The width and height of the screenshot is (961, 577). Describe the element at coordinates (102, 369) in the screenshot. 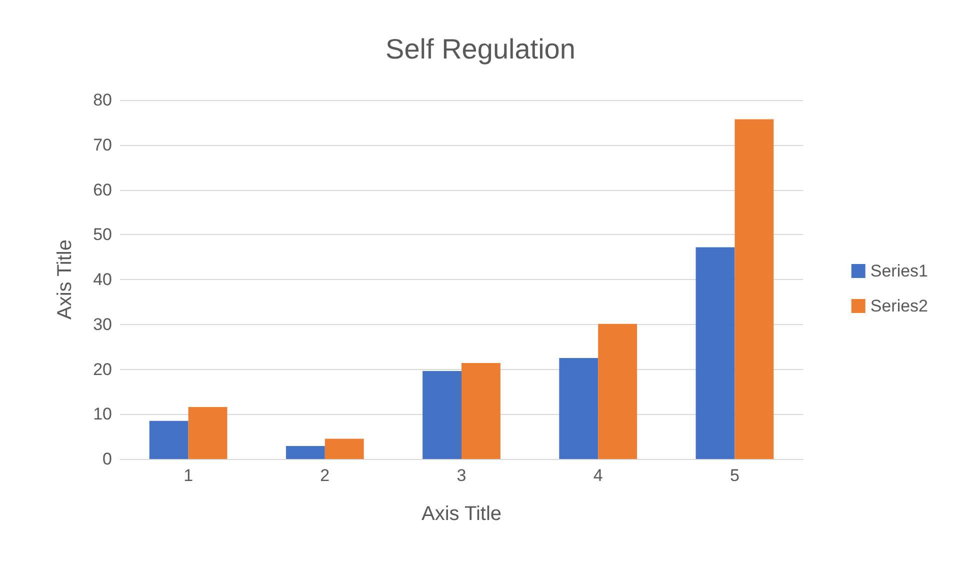

I see `y-tick-label: 20` at that location.